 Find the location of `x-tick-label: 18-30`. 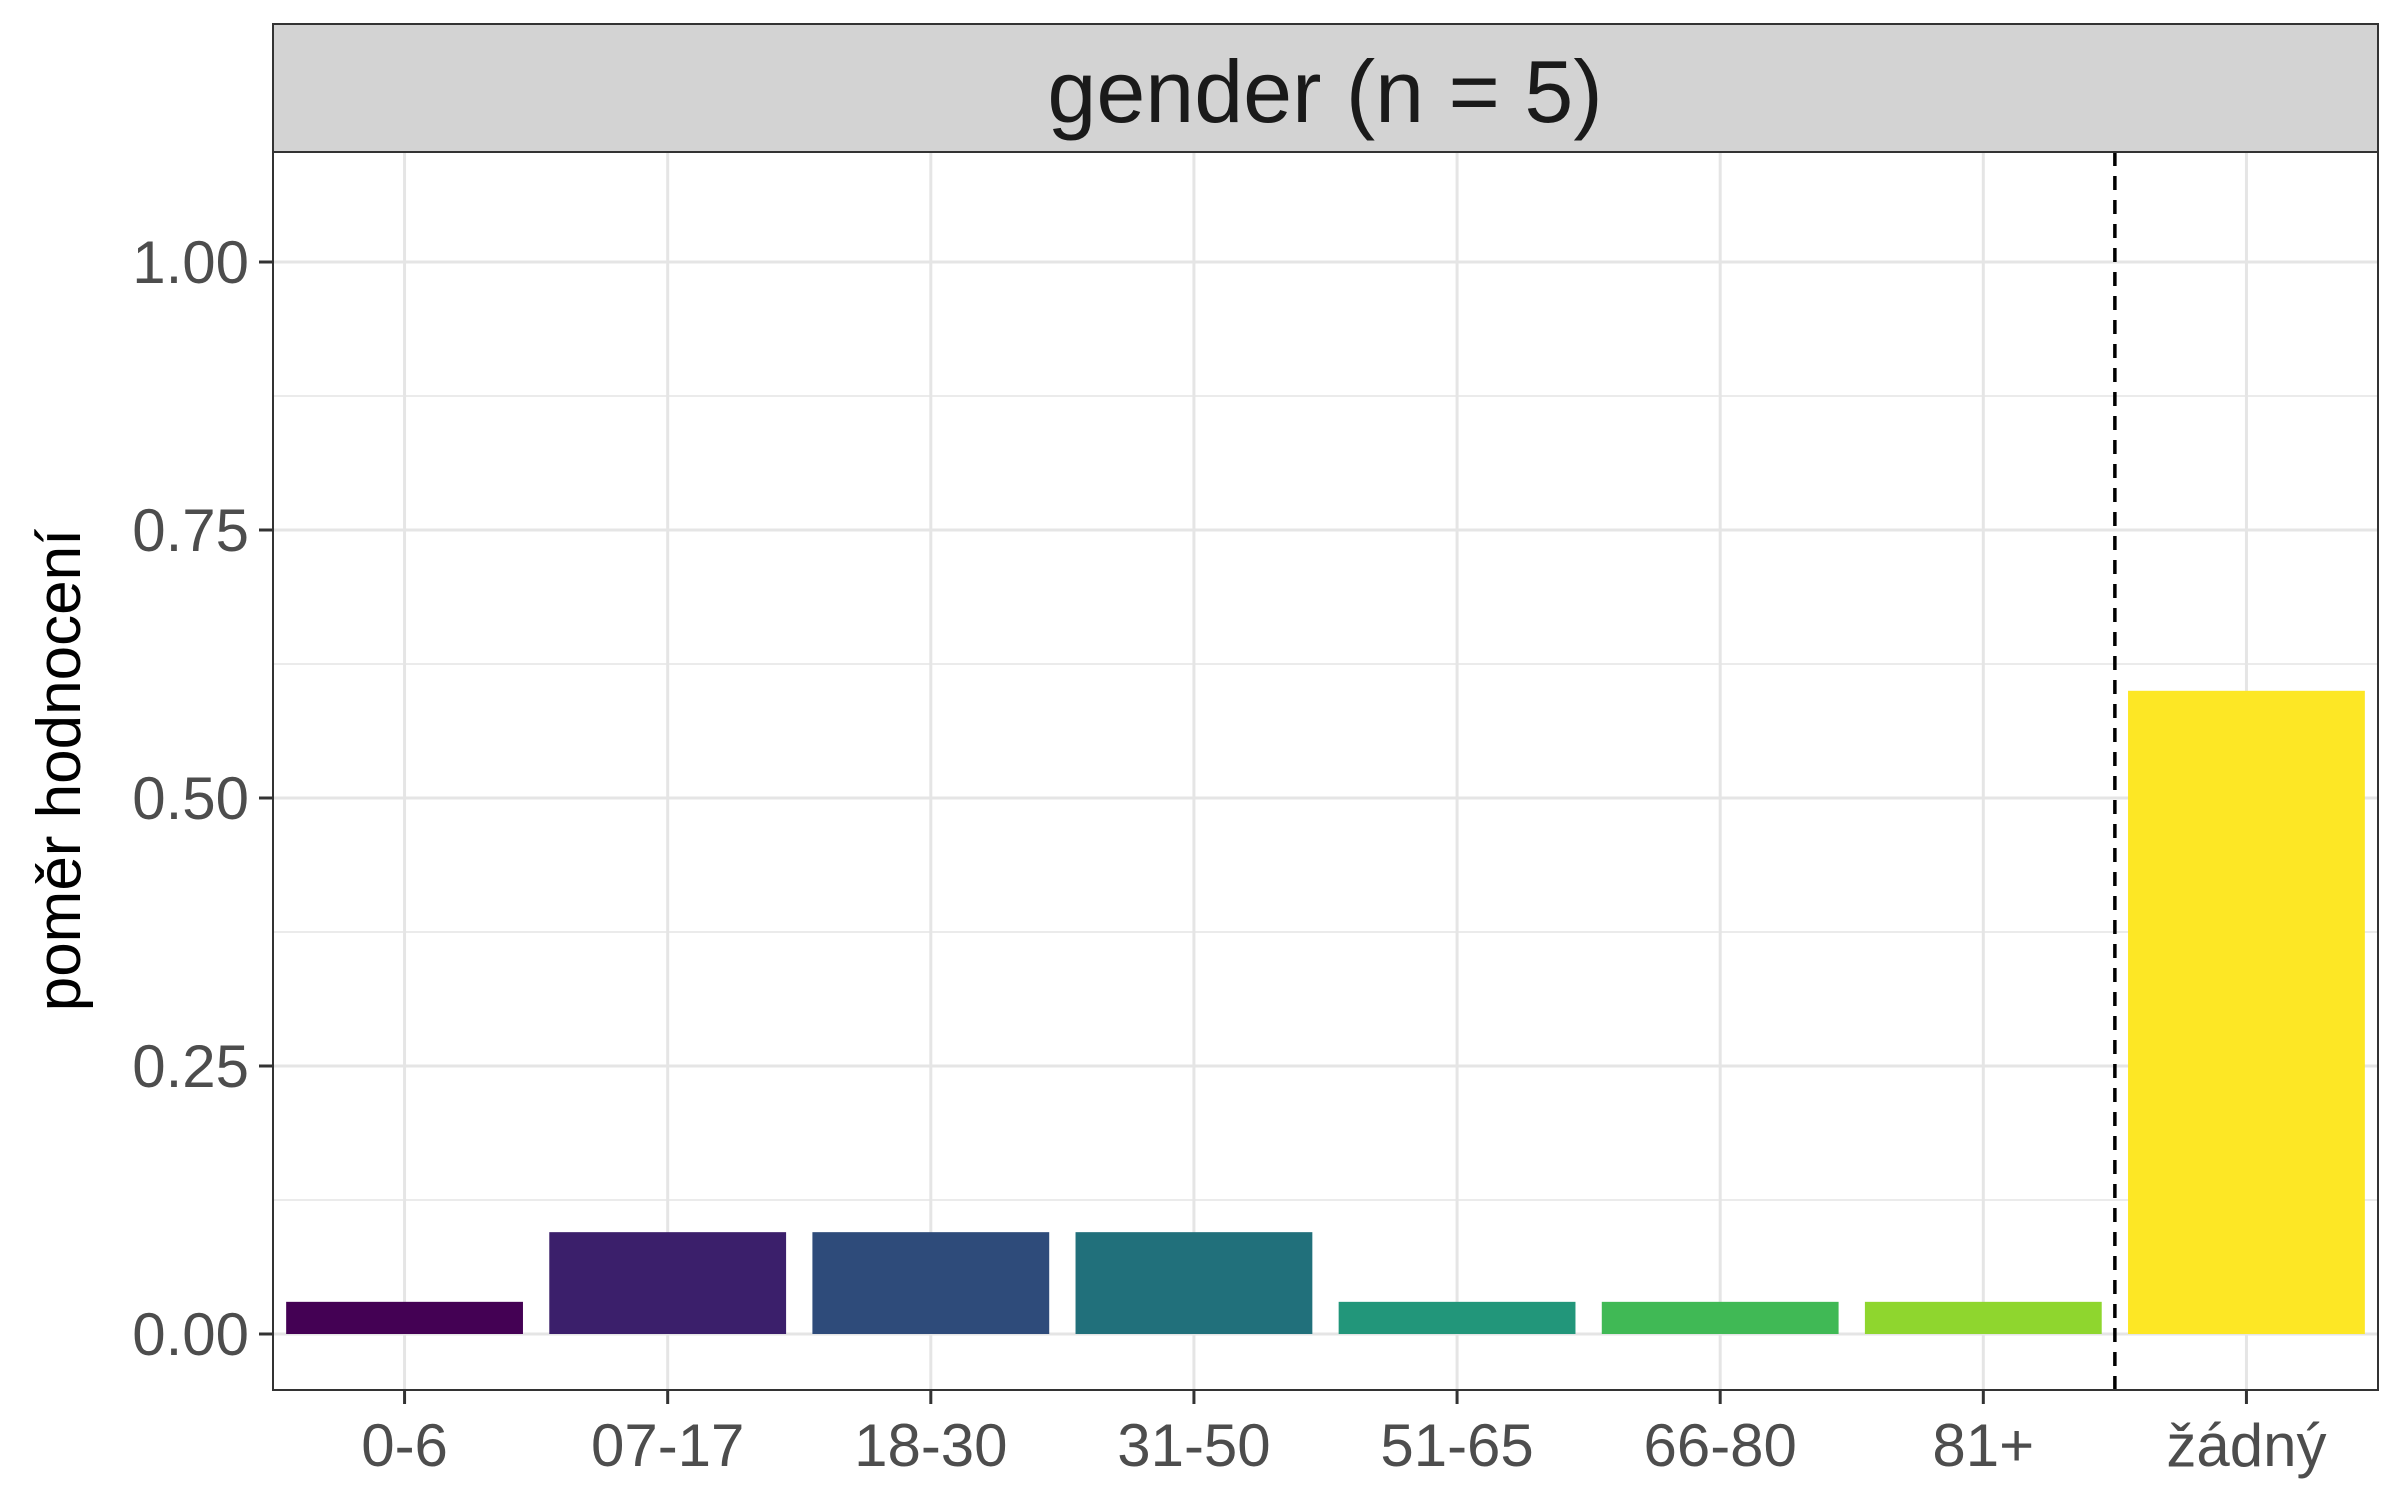

x-tick-label: 18-30 is located at coordinates (930, 1445).